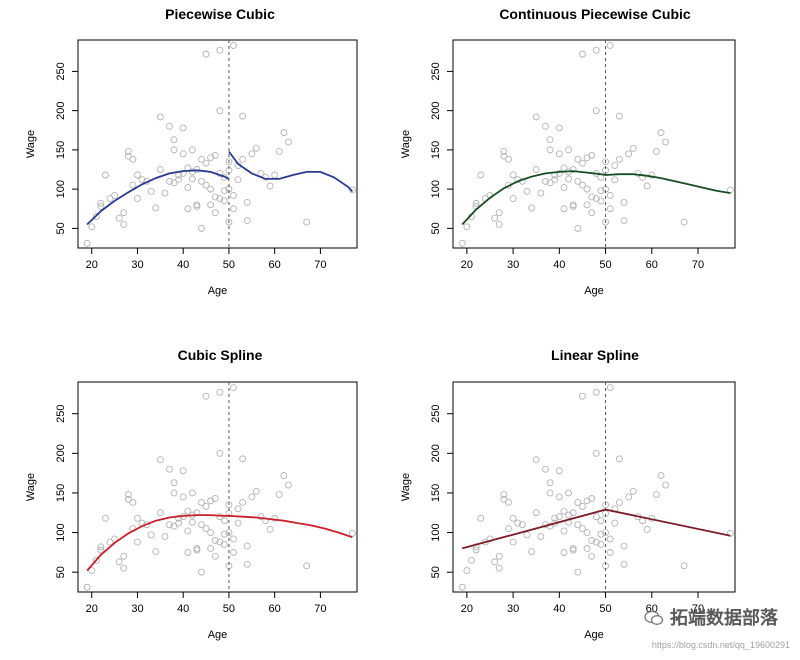 Image resolution: width=800 pixels, height=660 pixels. Describe the element at coordinates (229, 265) in the screenshot. I see `x-tick-label: 50` at that location.